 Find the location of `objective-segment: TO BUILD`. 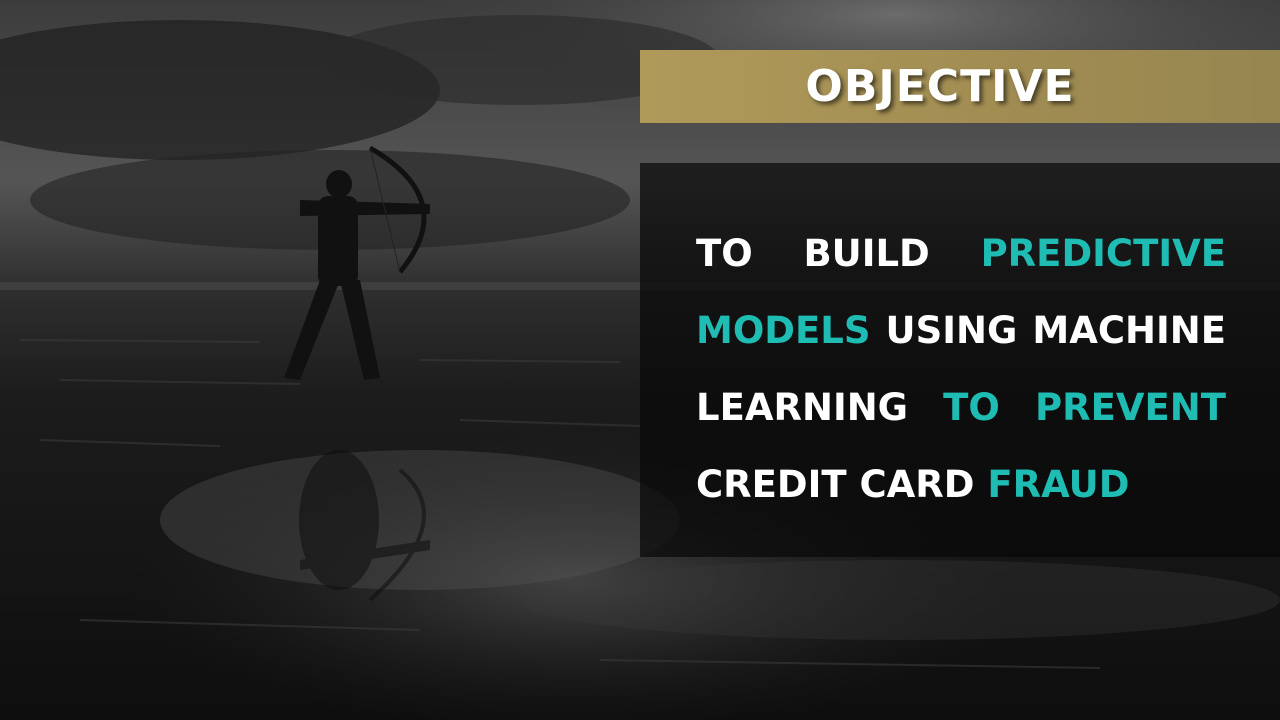

objective-segment: TO BUILD is located at coordinates (838, 253).